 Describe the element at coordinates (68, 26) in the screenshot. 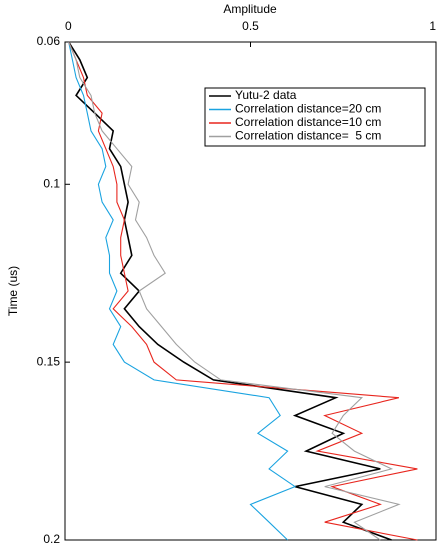

I see `x-tick-label: 0` at that location.